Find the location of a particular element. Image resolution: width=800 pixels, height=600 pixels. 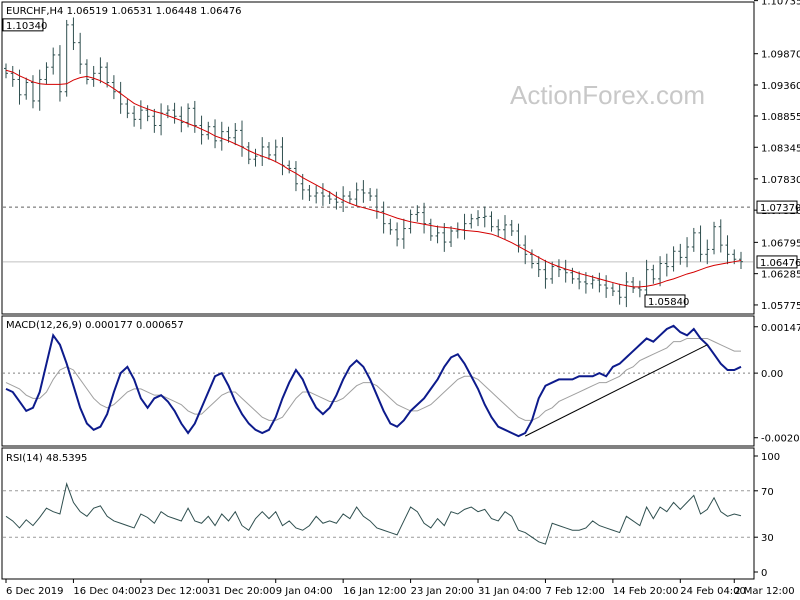

time-axis-label: 24 Feb 04:00 is located at coordinates (713, 591).